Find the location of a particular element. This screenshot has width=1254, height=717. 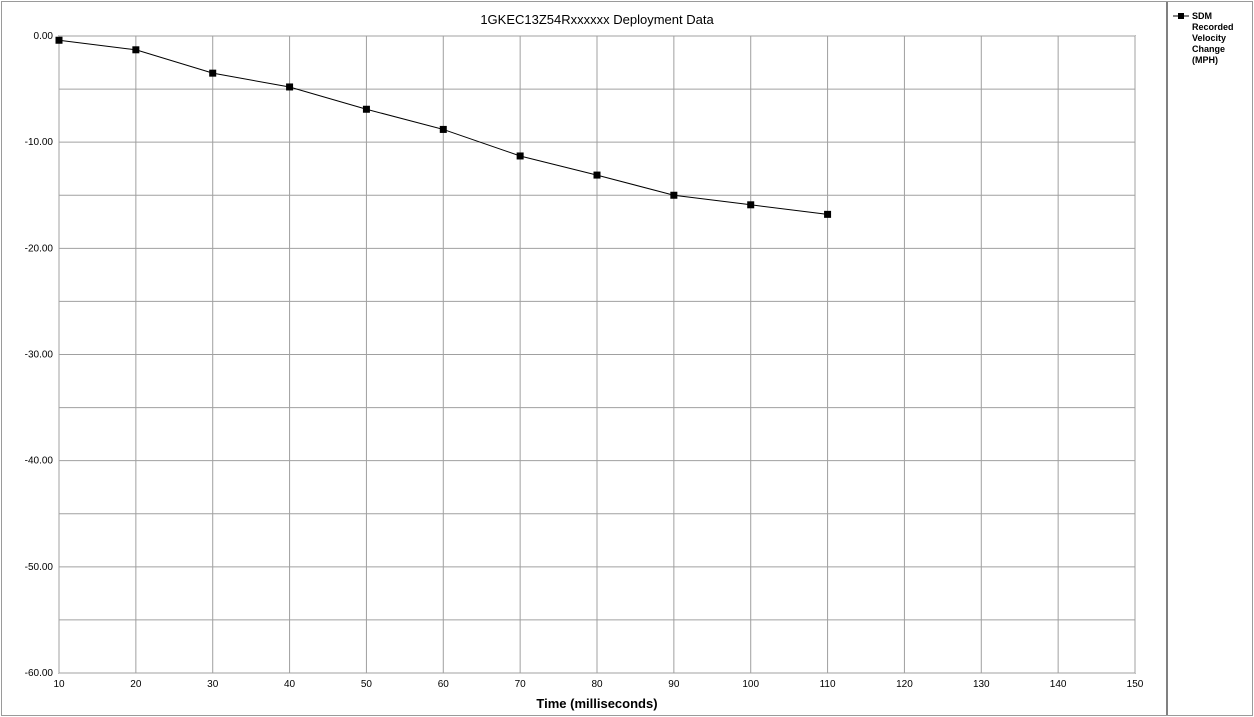

y-tick-label: -10.00 is located at coordinates (39, 142).